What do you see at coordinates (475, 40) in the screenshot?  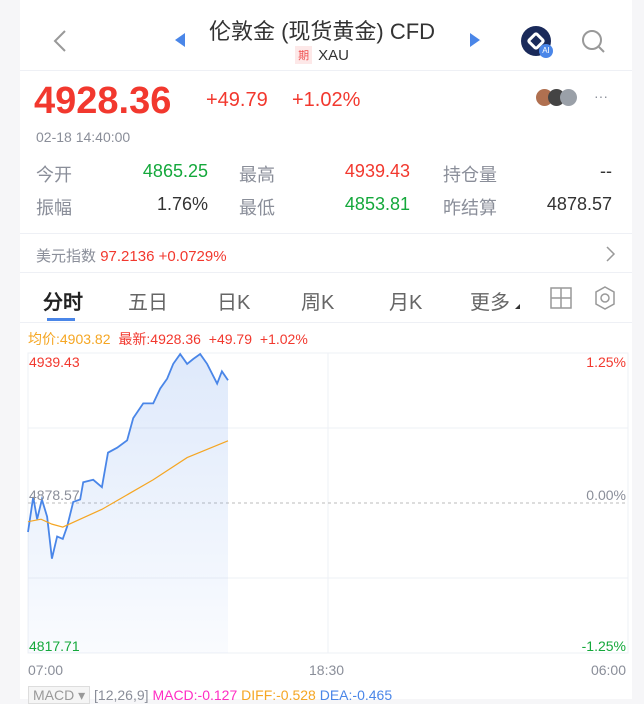 I see `next-arrow-icon` at bounding box center [475, 40].